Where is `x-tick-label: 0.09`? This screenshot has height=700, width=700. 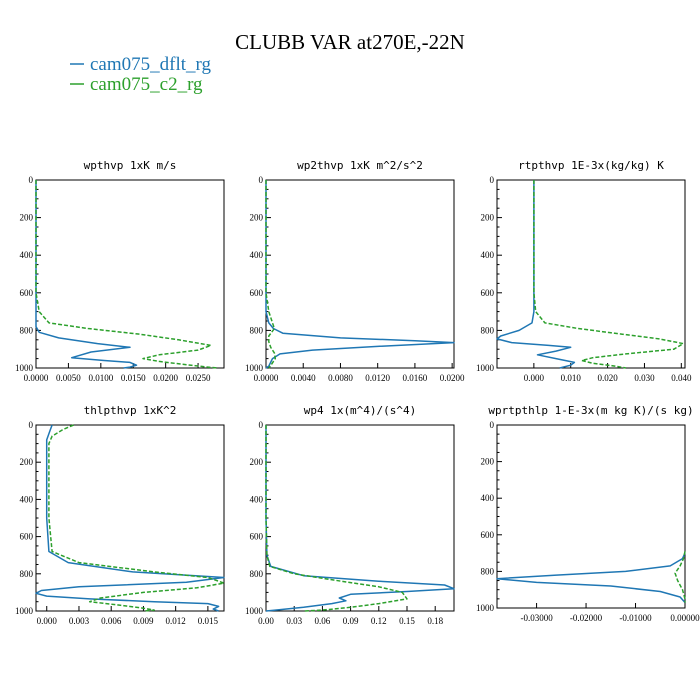 x-tick-label: 0.09 is located at coordinates (351, 621).